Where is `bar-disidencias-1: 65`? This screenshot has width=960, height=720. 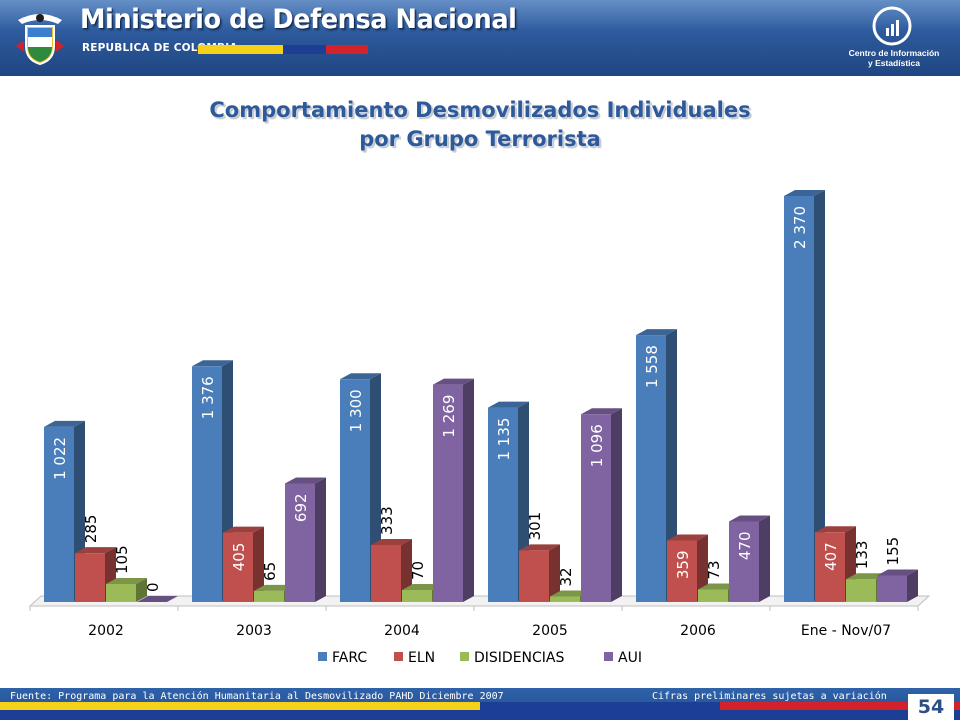 bar-disidencias-1: 65 is located at coordinates (274, 582).